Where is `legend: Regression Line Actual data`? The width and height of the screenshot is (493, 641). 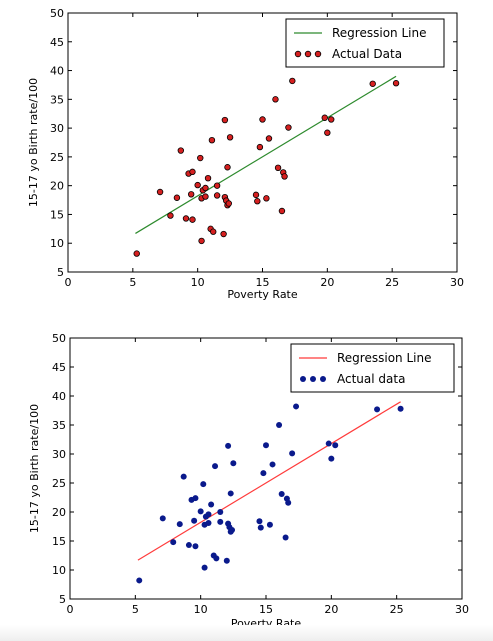
legend: Regression Line Actual data is located at coordinates (372, 368).